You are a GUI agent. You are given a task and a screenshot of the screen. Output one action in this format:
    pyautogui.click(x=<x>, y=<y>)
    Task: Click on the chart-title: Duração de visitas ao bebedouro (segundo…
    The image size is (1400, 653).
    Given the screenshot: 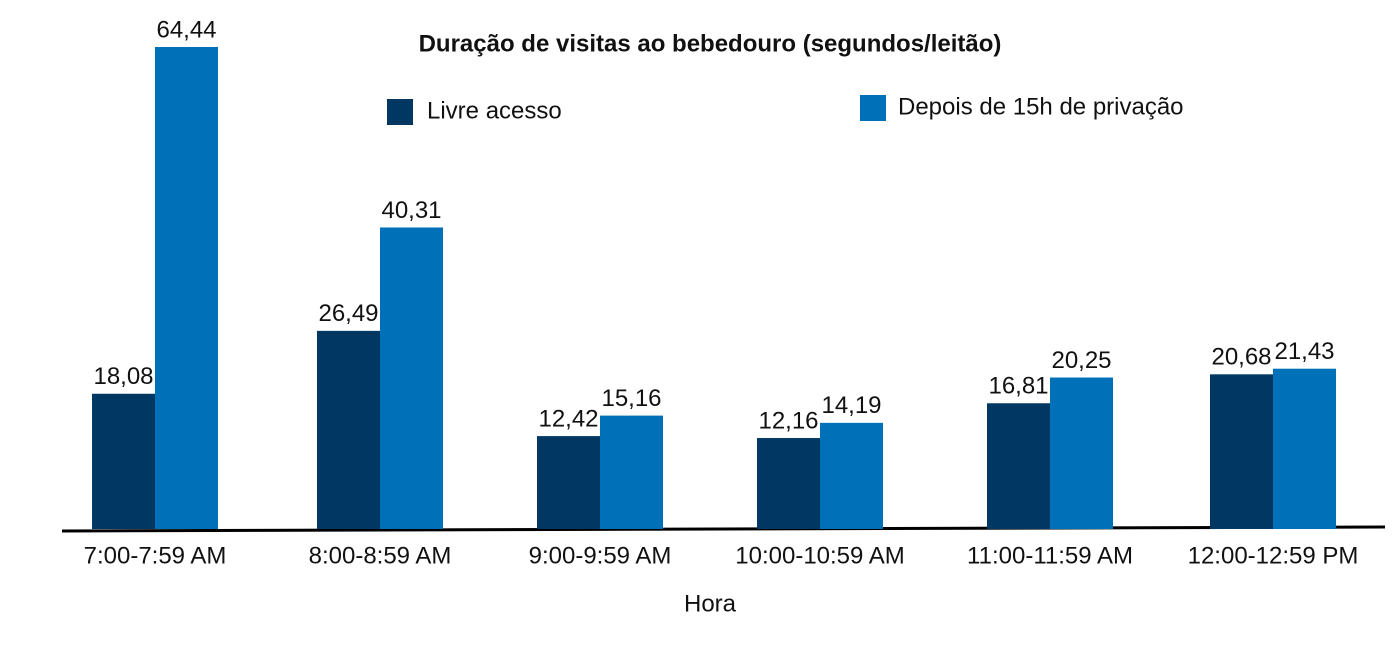 What is the action you would take?
    pyautogui.click(x=710, y=43)
    